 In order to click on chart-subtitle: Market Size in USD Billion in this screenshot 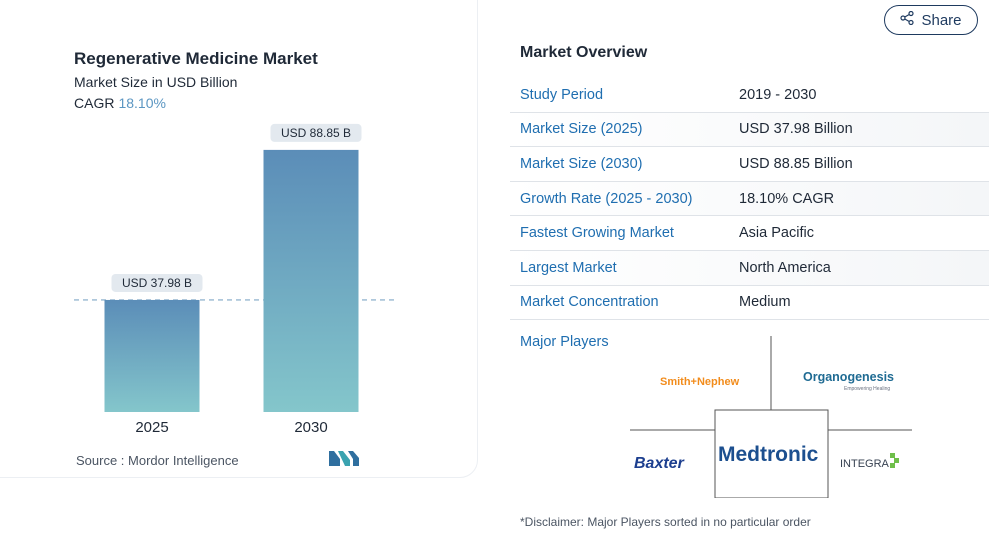, I will do `click(156, 82)`.